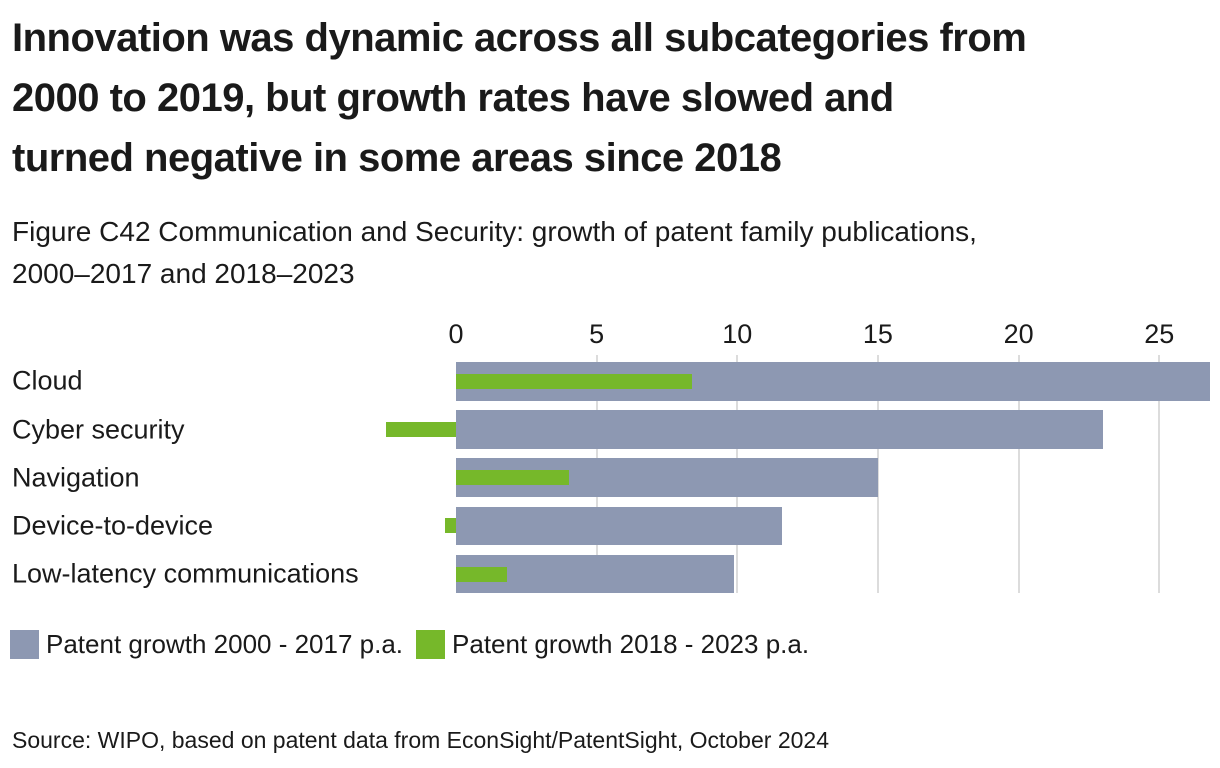 The height and width of the screenshot is (768, 1220). I want to click on category-label-low-latency-communications: Low-latency communications, so click(185, 573).